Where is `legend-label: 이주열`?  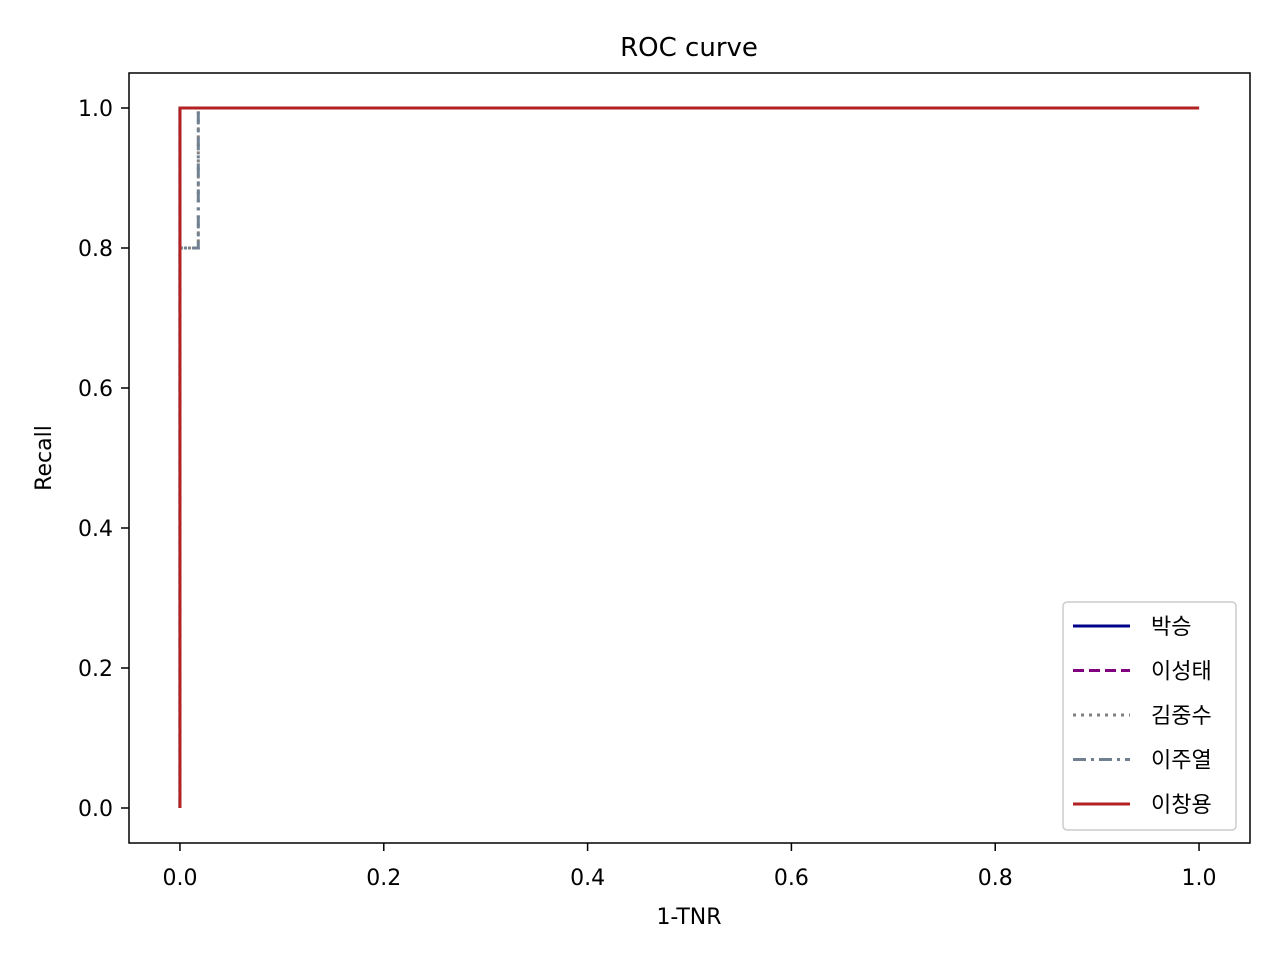 legend-label: 이주열 is located at coordinates (1181, 761).